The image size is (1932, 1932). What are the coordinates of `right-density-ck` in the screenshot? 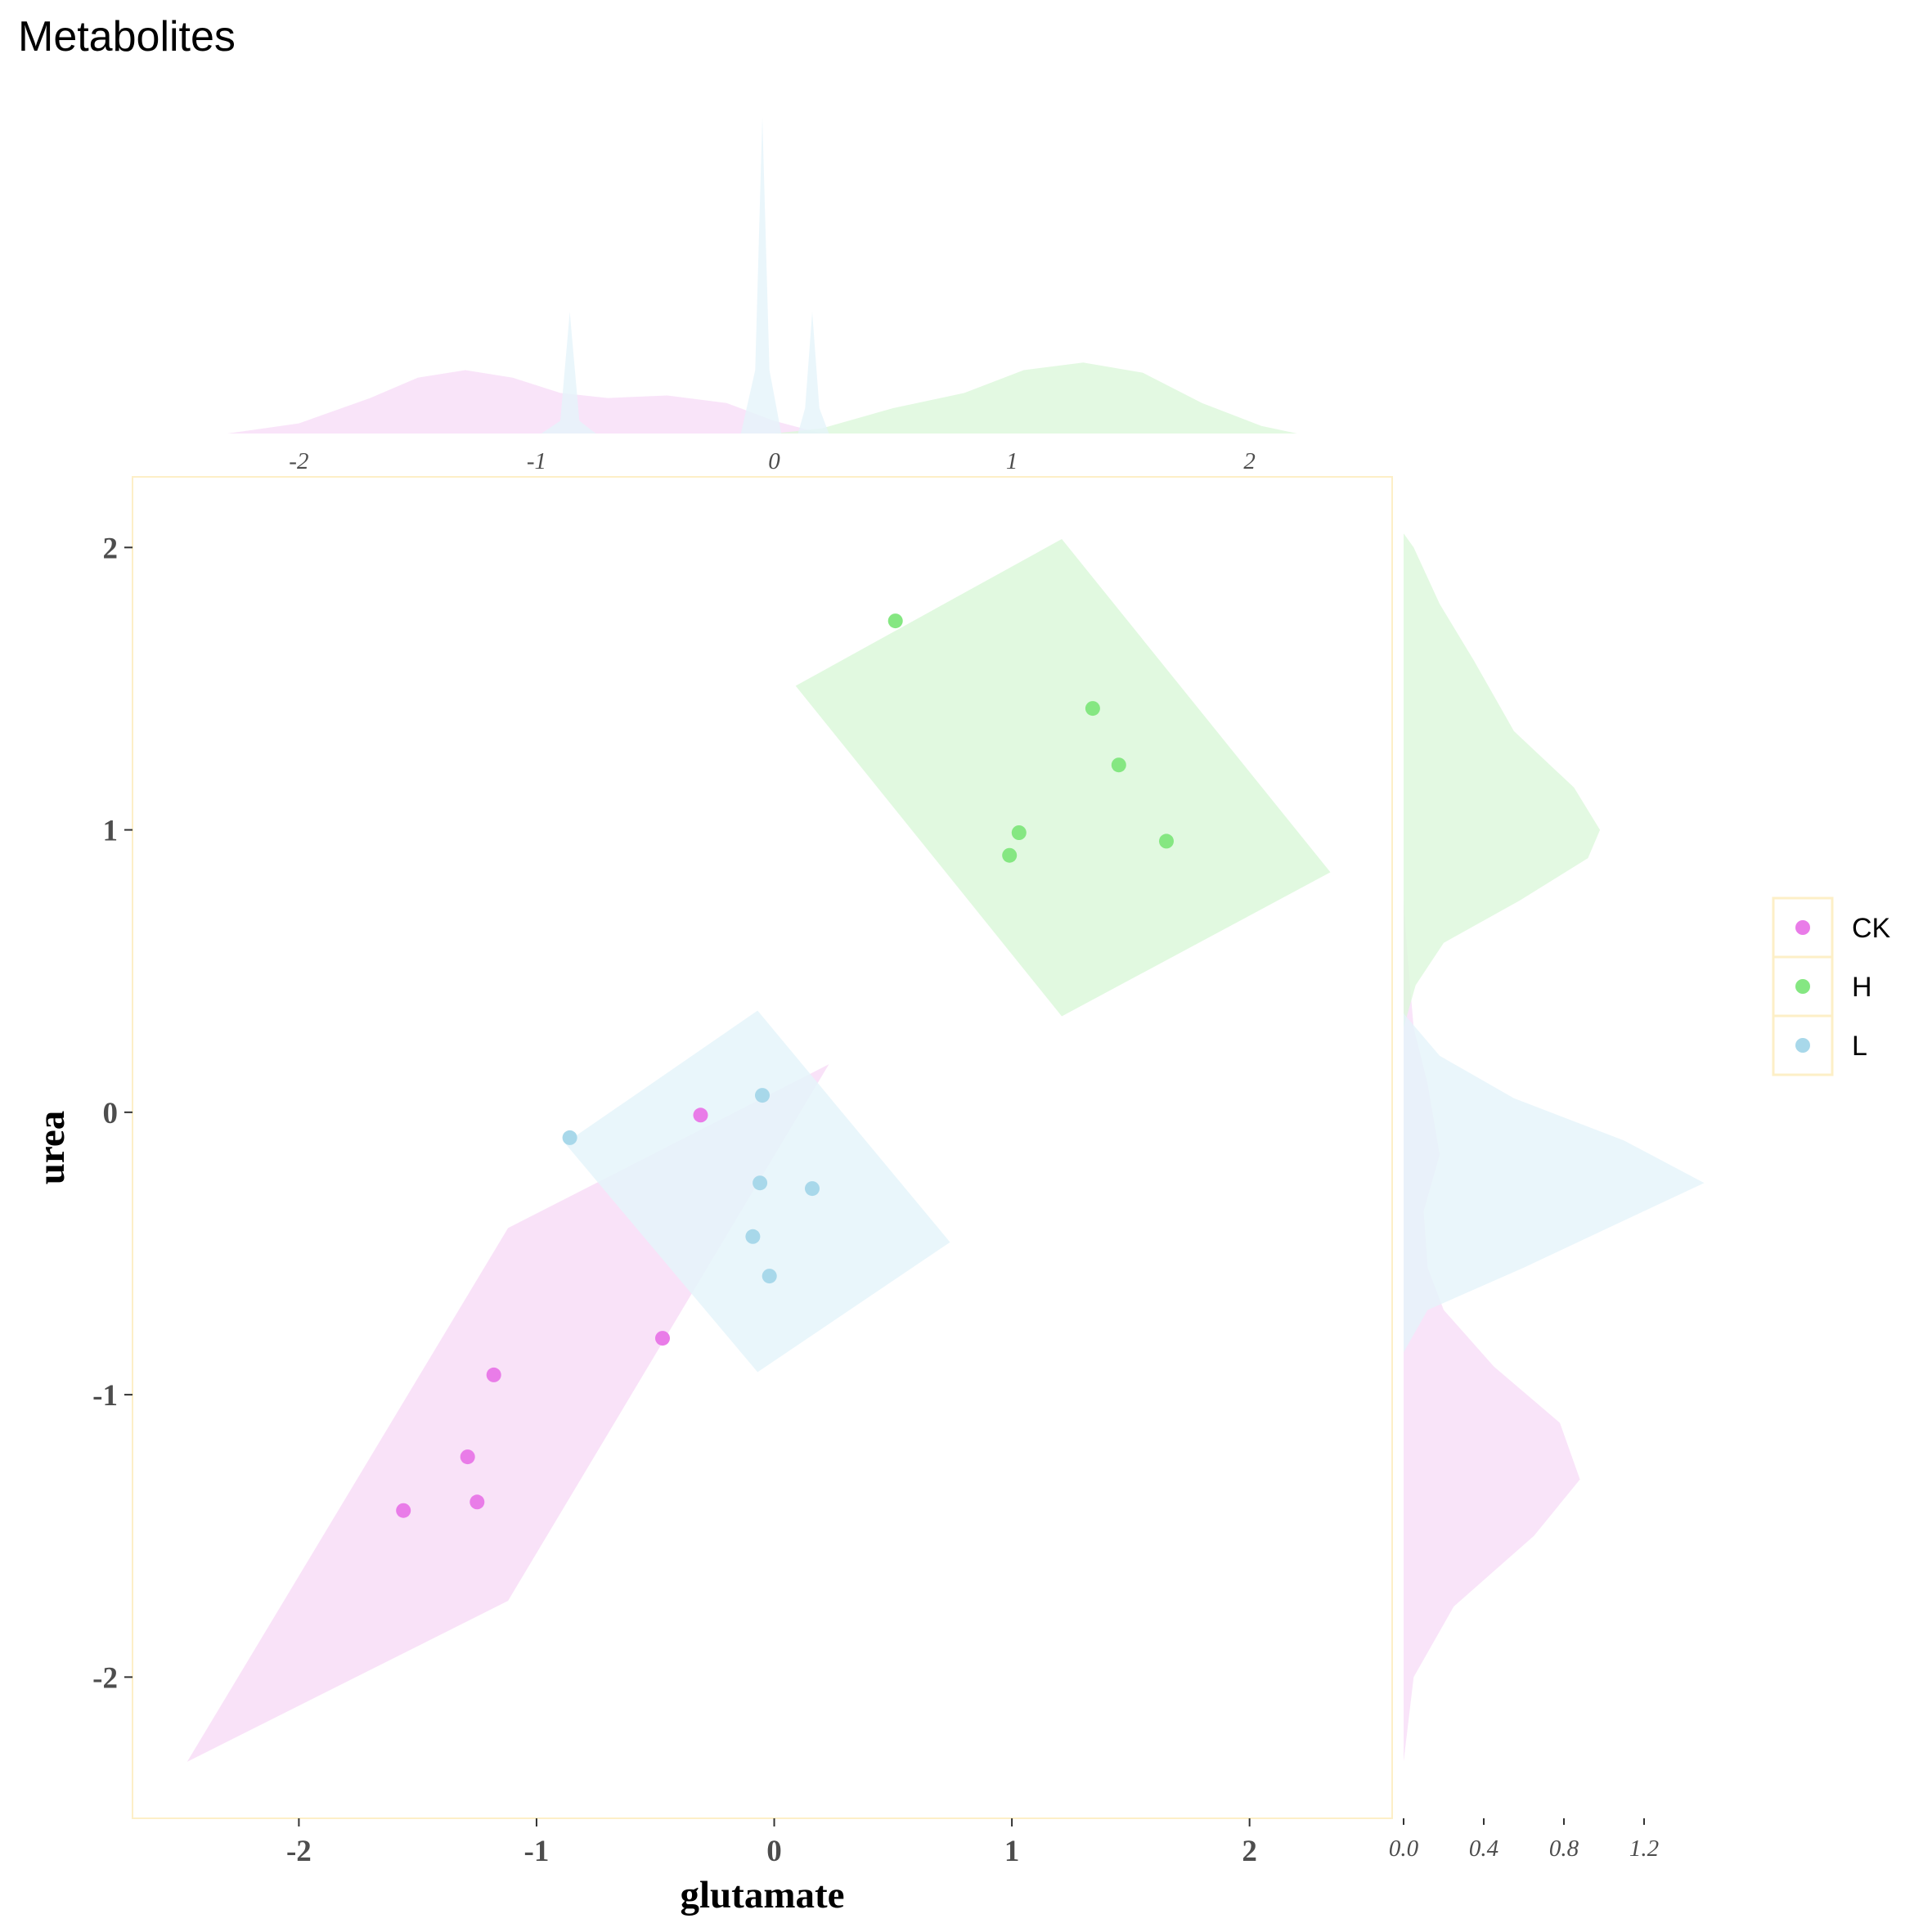 It's located at (1492, 1331).